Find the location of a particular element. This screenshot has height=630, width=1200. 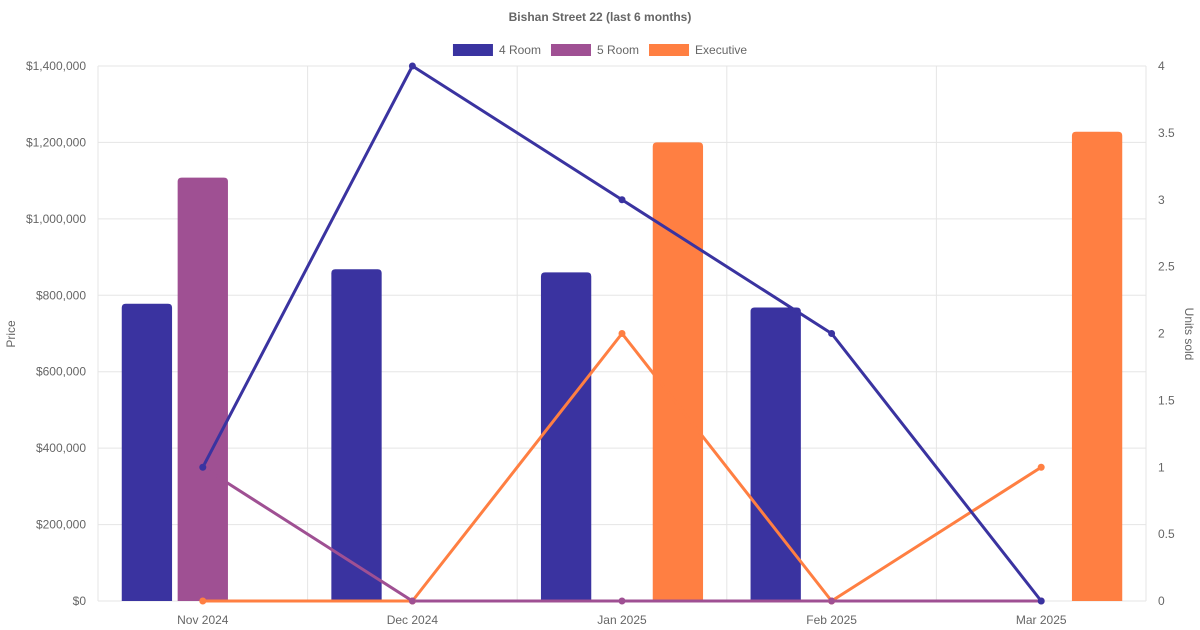

y2-tick-label: 3 is located at coordinates (1161, 200).